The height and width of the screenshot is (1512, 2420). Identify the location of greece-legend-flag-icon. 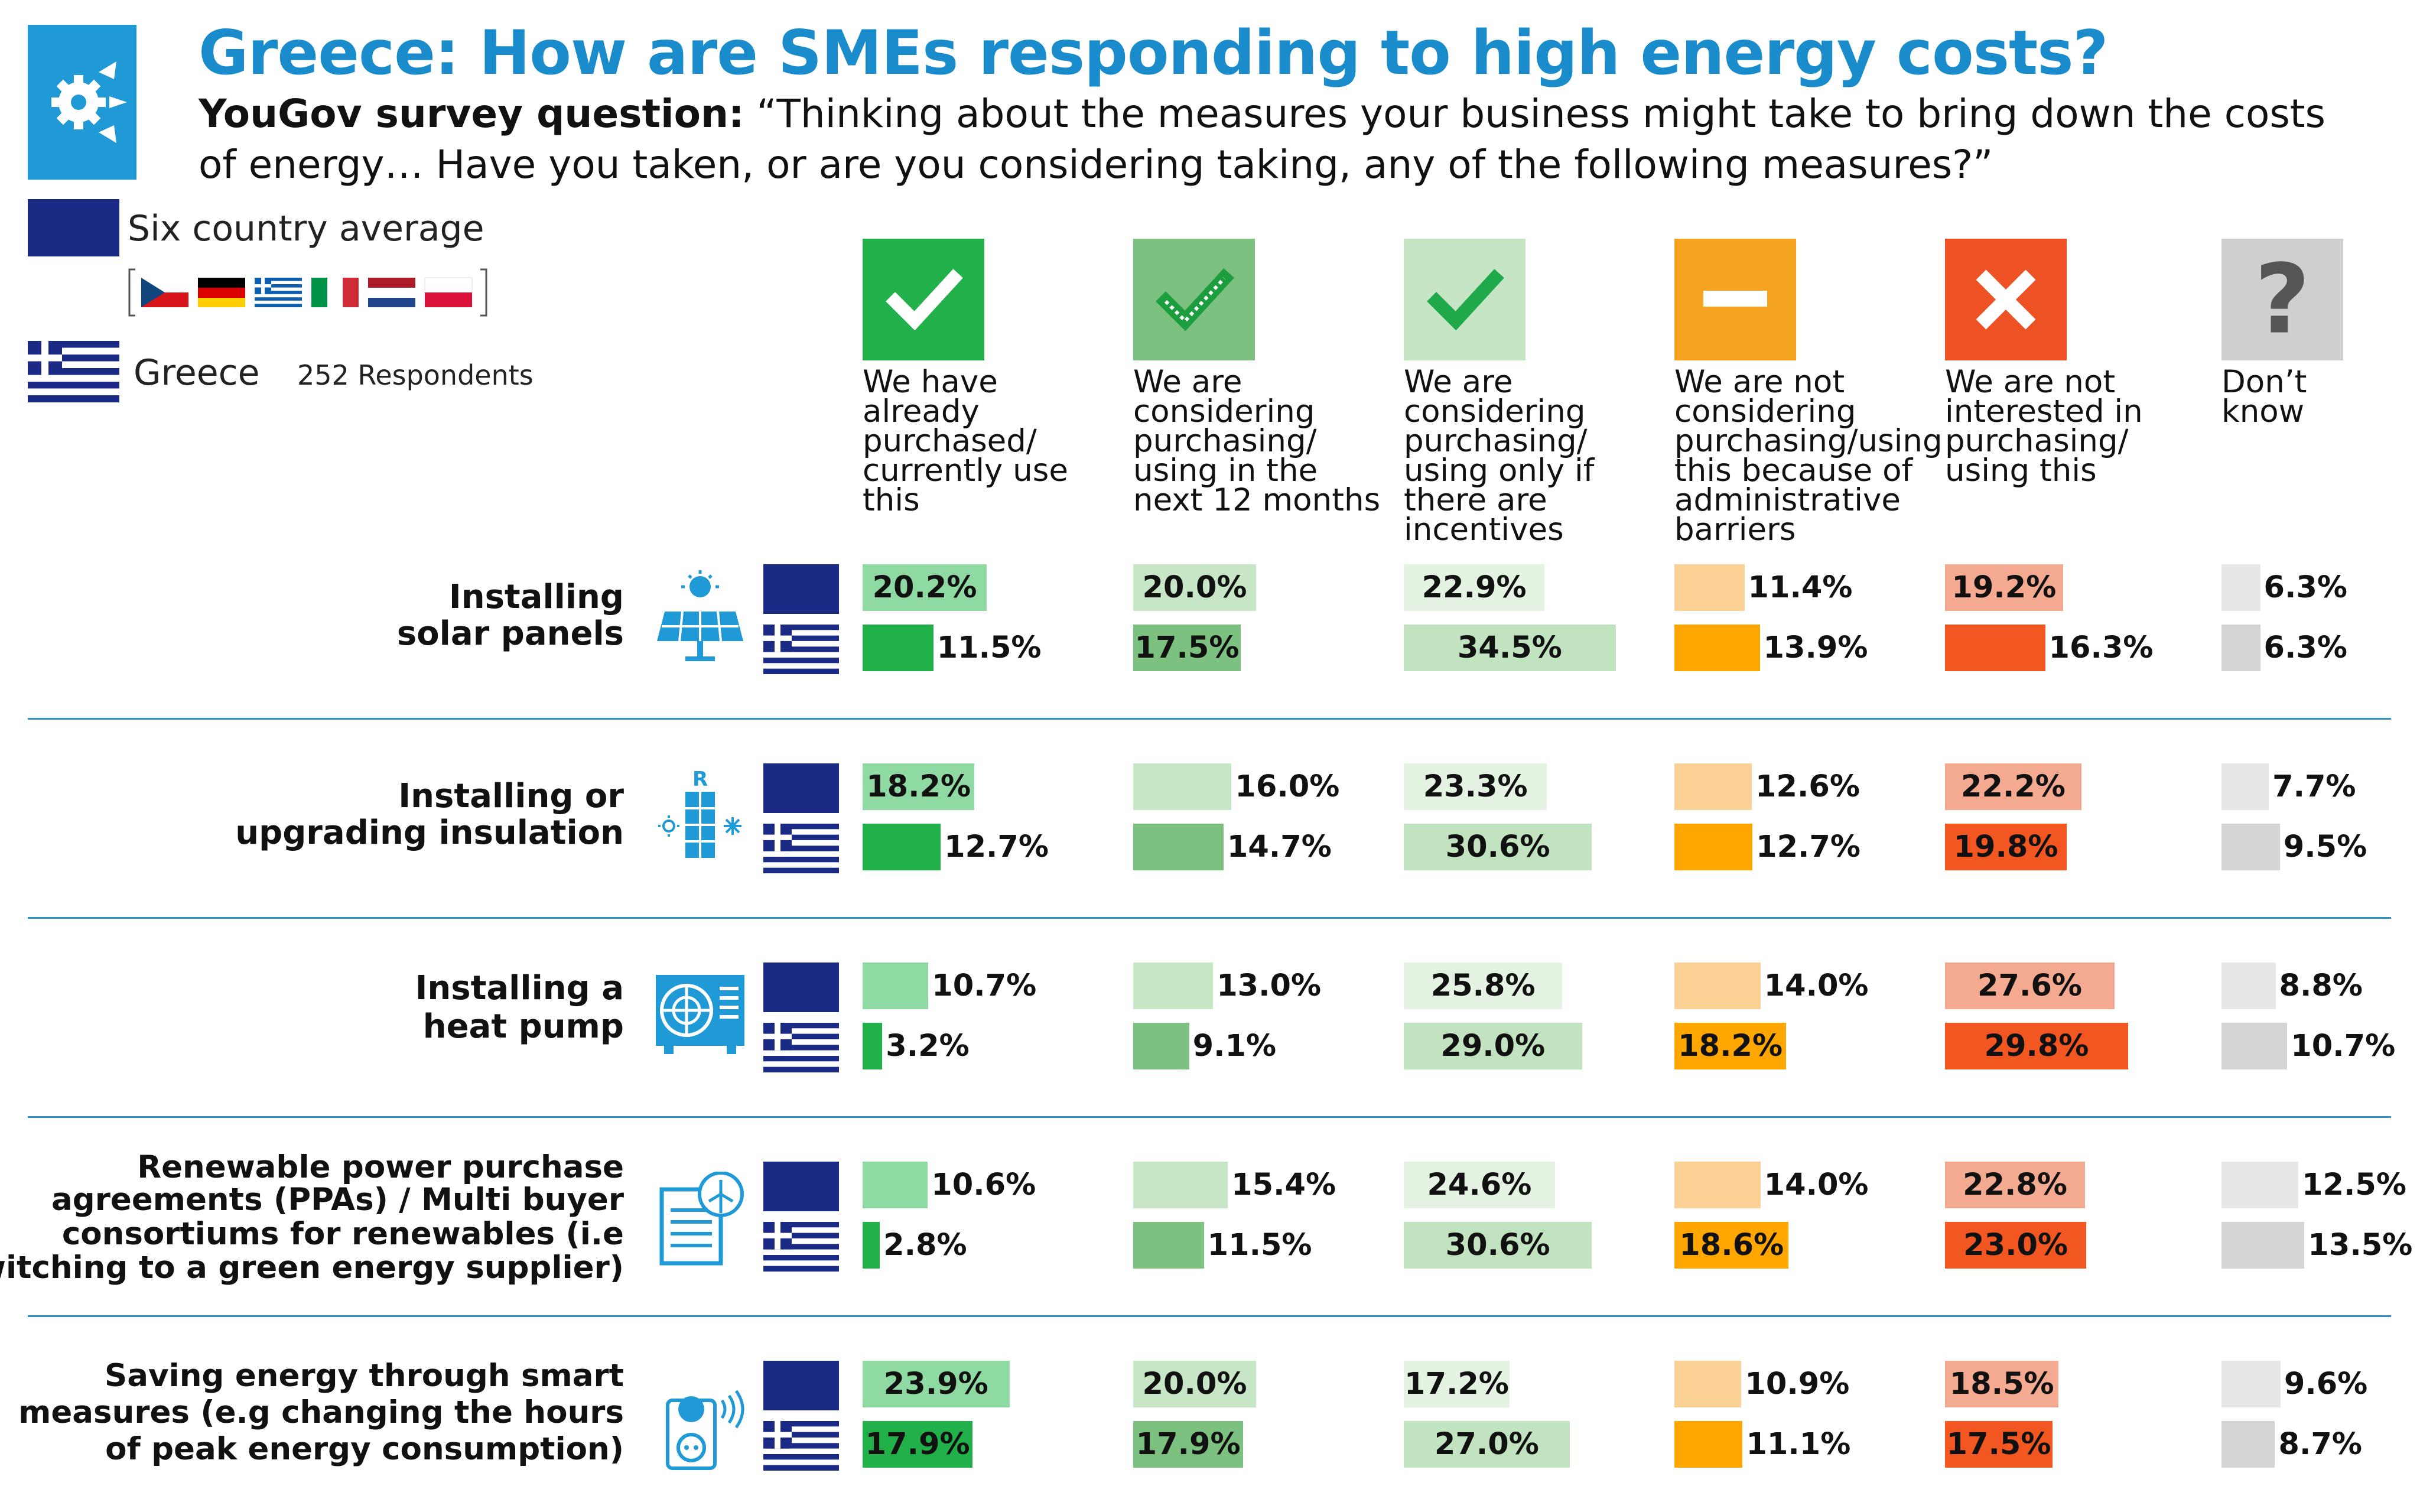
(73, 371).